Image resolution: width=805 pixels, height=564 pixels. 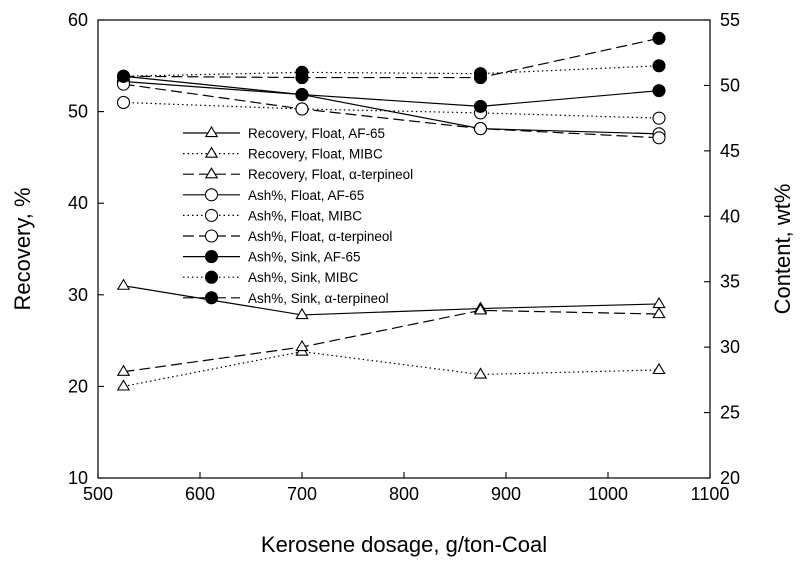 What do you see at coordinates (320, 236) in the screenshot?
I see `legend-label: Ash%, Float, α-terpineol` at bounding box center [320, 236].